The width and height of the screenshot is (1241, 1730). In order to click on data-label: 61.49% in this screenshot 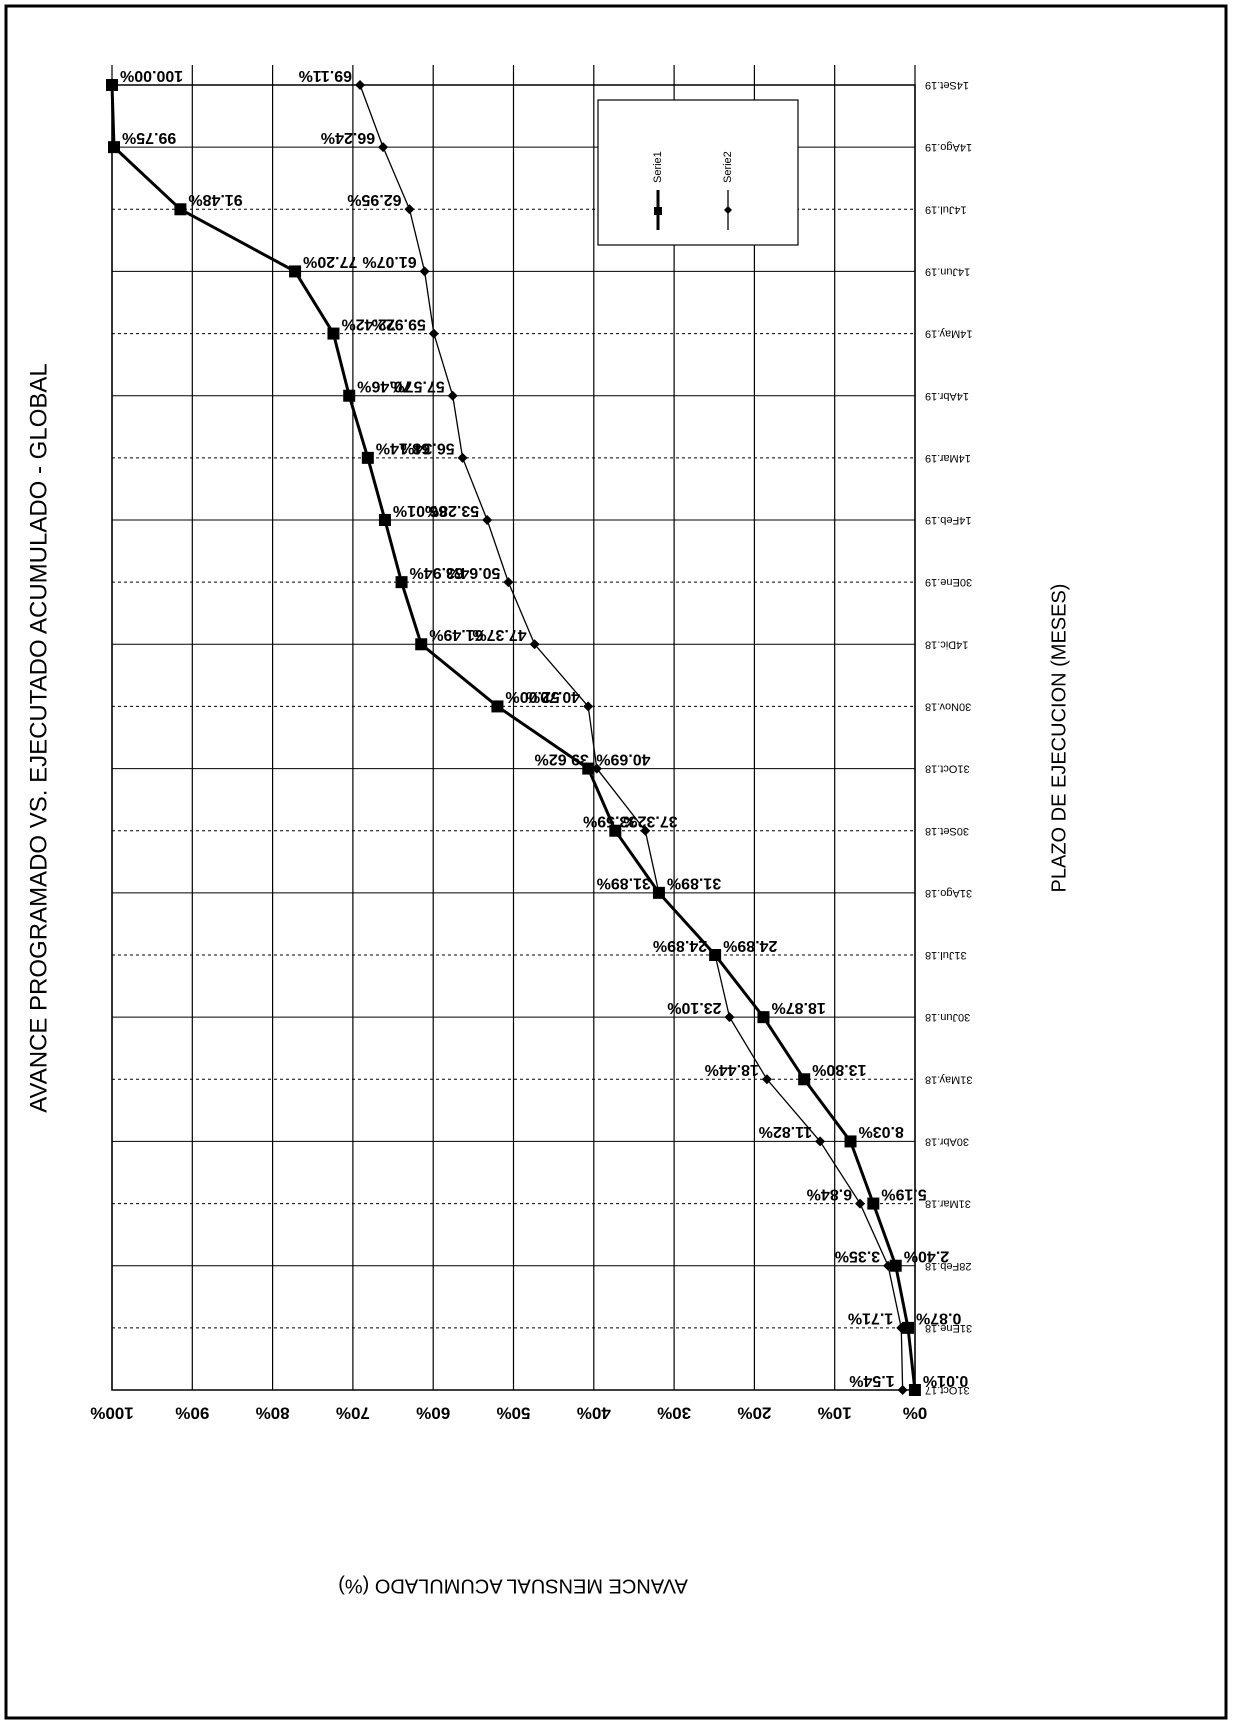, I will do `click(456, 634)`.